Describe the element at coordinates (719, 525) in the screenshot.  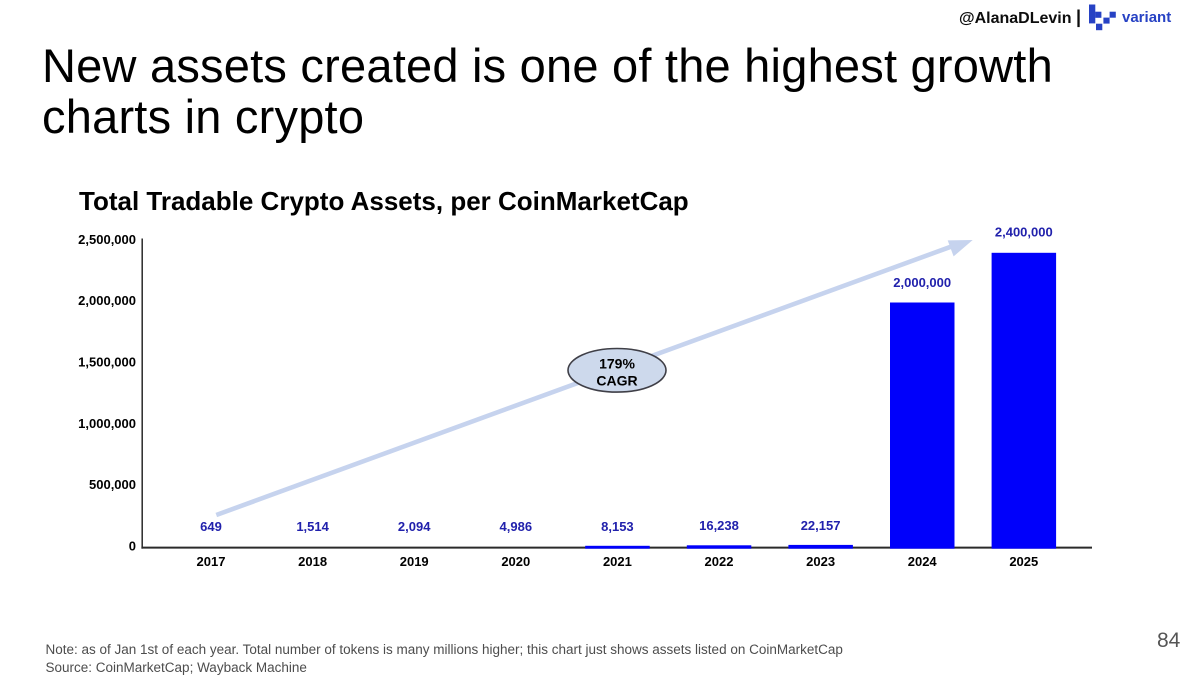
I see `svg-text: 16,238` at that location.